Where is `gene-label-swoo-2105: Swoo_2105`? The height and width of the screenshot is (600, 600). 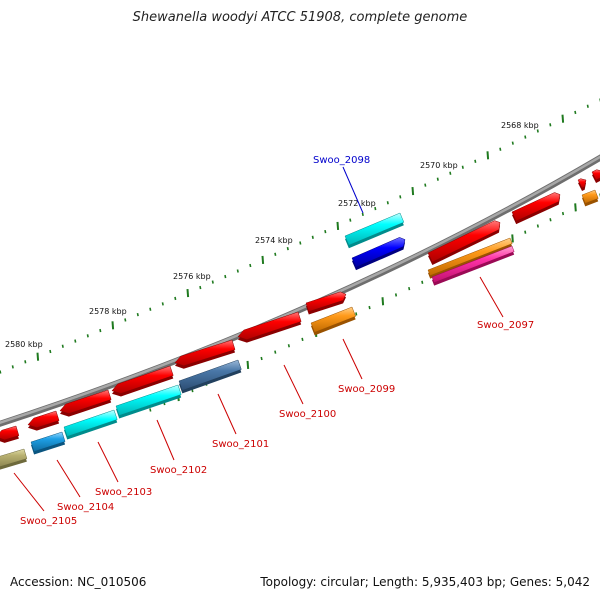 gene-label-swoo-2105: Swoo_2105 is located at coordinates (48, 521).